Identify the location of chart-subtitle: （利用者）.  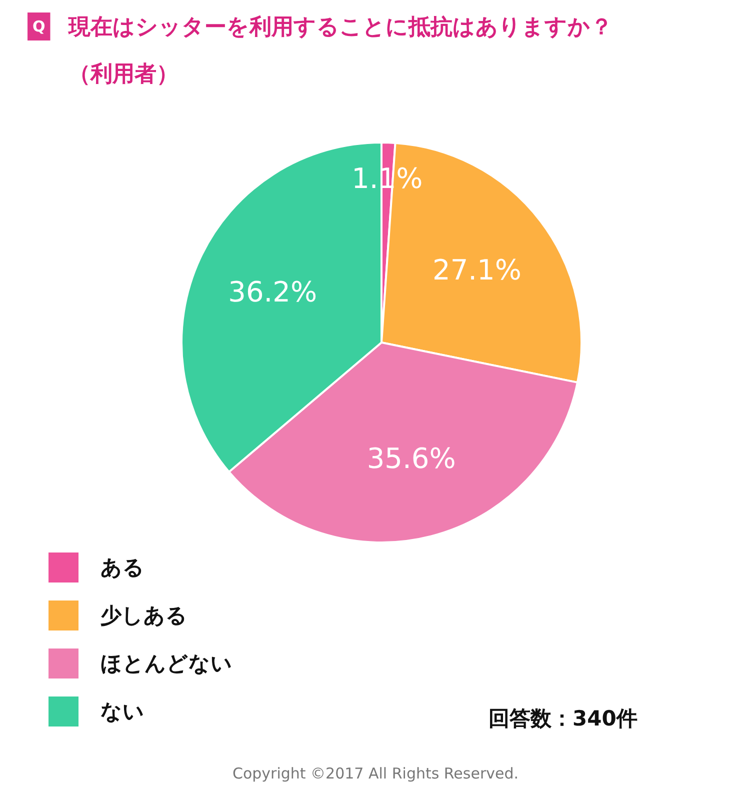
(123, 74).